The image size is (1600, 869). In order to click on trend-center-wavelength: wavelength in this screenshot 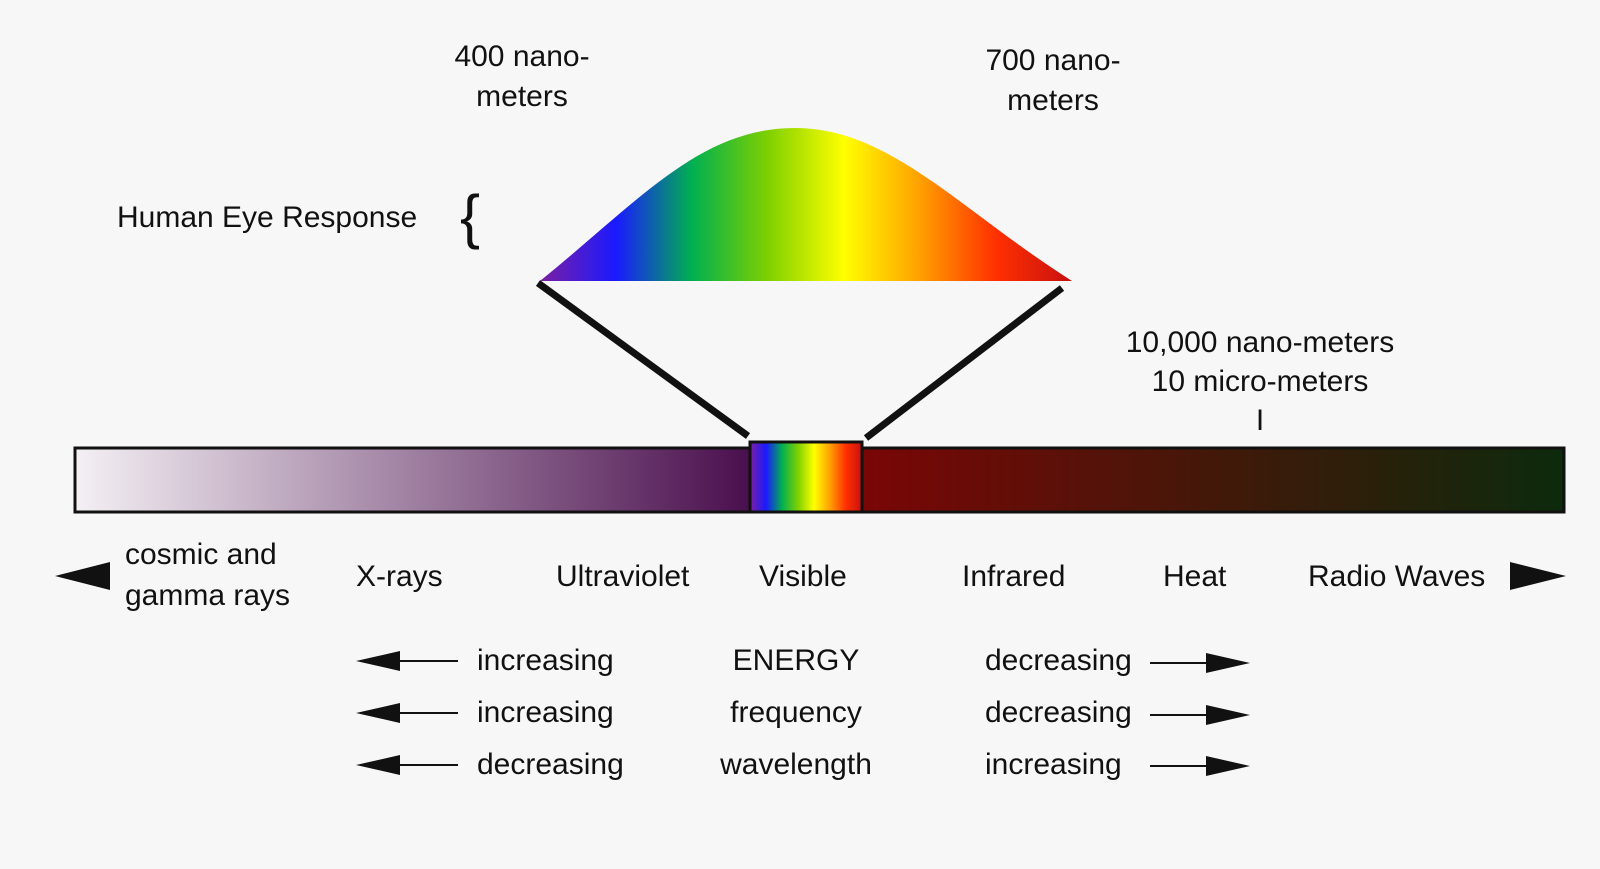, I will do `click(796, 764)`.